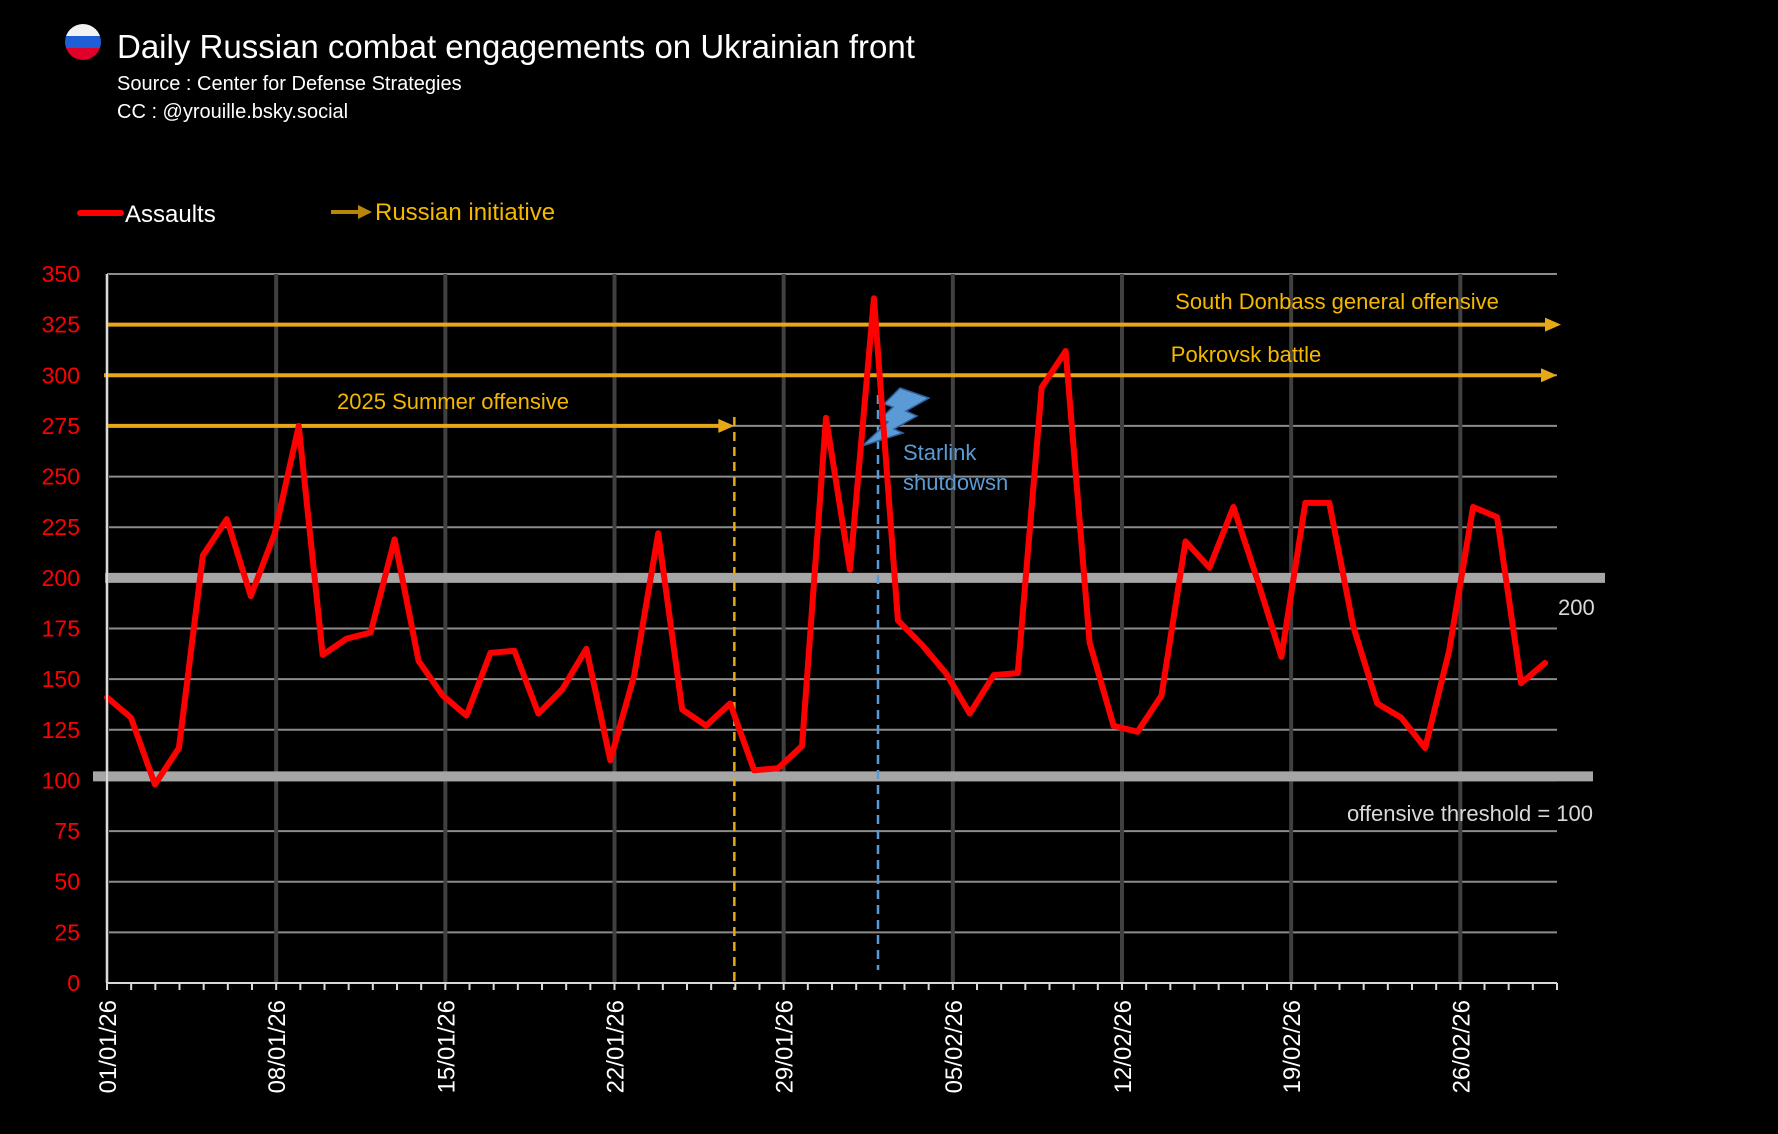 This screenshot has height=1134, width=1778. What do you see at coordinates (61, 375) in the screenshot?
I see `y-tick-label: 300` at bounding box center [61, 375].